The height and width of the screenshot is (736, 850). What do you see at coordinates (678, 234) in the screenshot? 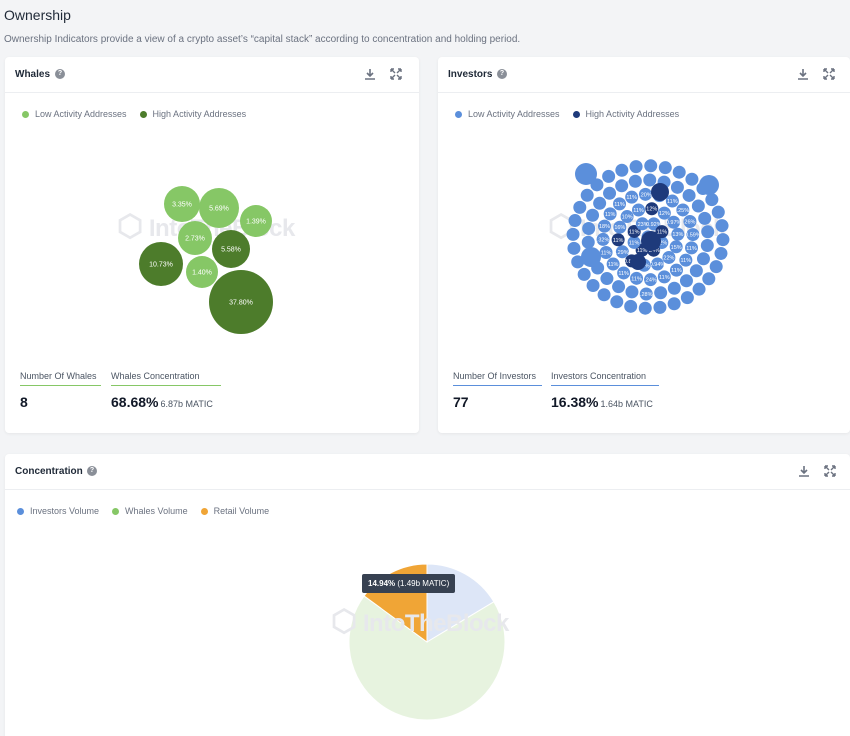
I see `investor-bubble: 13%` at bounding box center [678, 234].